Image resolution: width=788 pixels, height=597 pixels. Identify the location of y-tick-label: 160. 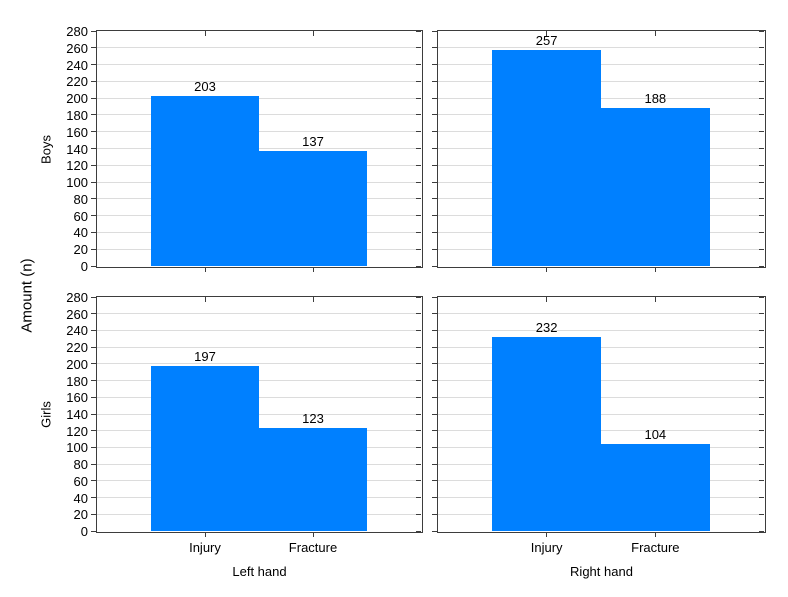
(77, 398).